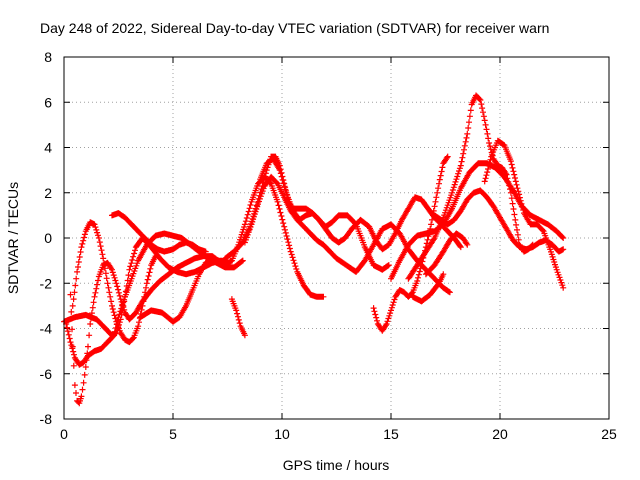  Describe the element at coordinates (48, 57) in the screenshot. I see `y-tick-label: 8` at that location.